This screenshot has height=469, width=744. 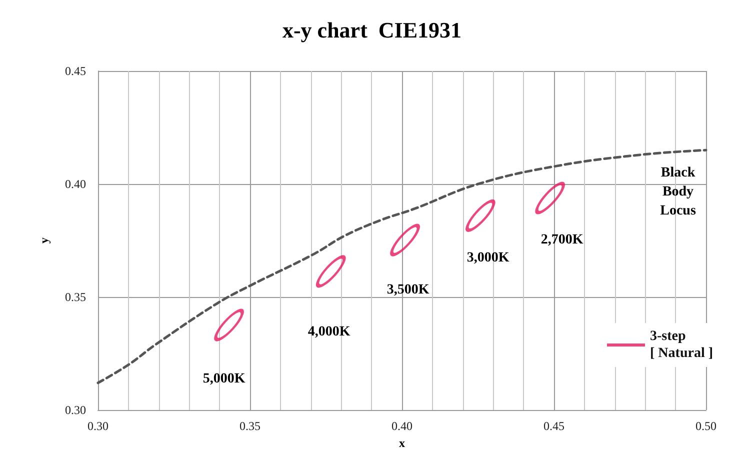 What do you see at coordinates (402, 443) in the screenshot?
I see `x-axis-title: x` at bounding box center [402, 443].